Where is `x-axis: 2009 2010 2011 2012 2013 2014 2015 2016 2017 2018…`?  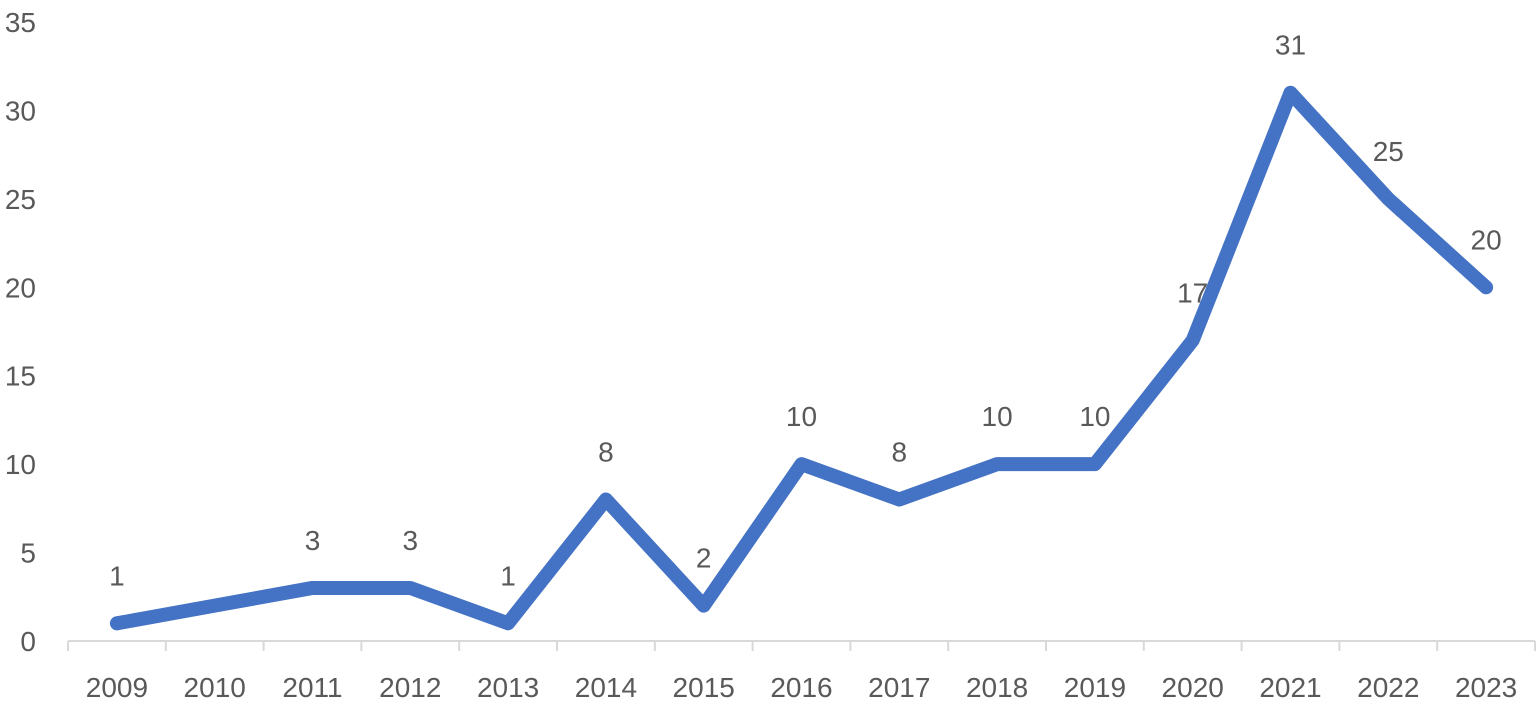
x-axis: 2009 2010 2011 2012 2013 2014 2015 2016 2017 2018… is located at coordinates (801, 671).